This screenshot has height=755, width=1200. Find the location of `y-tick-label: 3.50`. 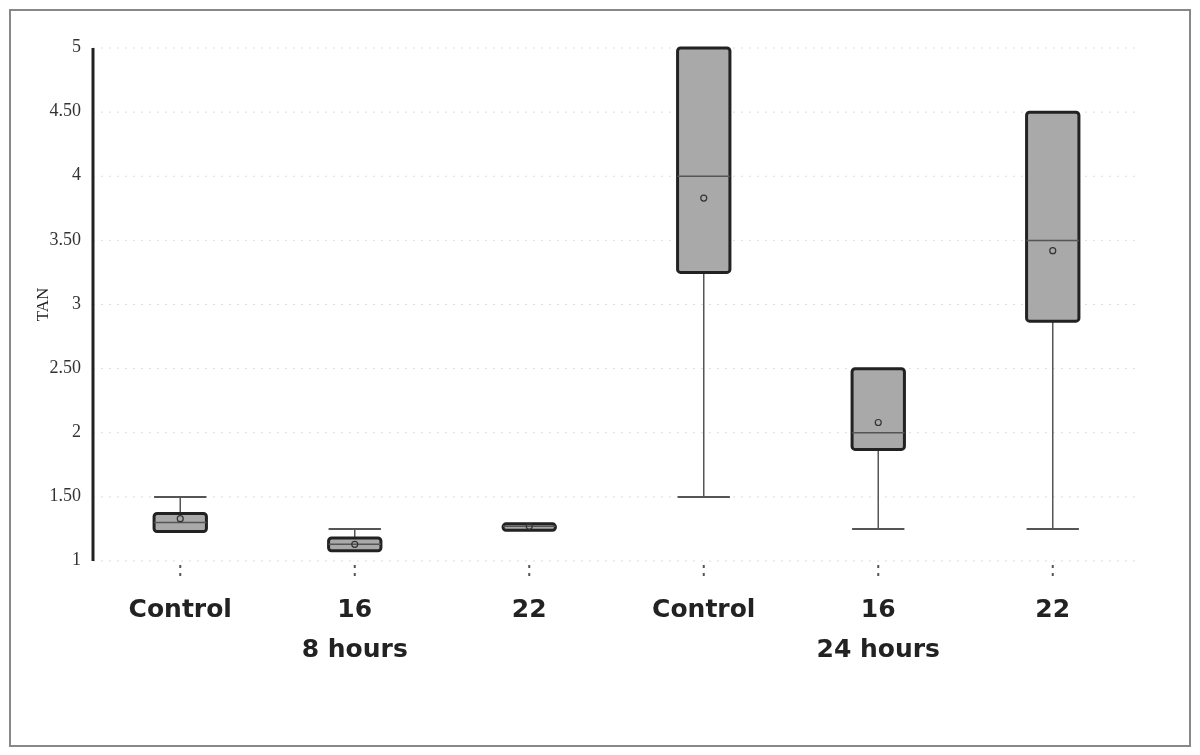

y-tick-label: 3.50 is located at coordinates (65, 238).